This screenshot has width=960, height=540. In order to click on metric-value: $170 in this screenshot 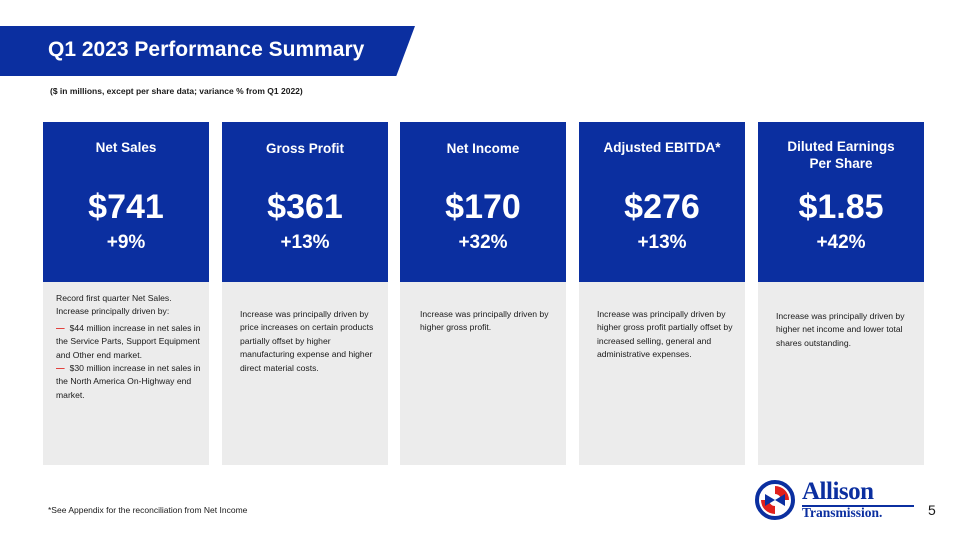, I will do `click(483, 207)`.